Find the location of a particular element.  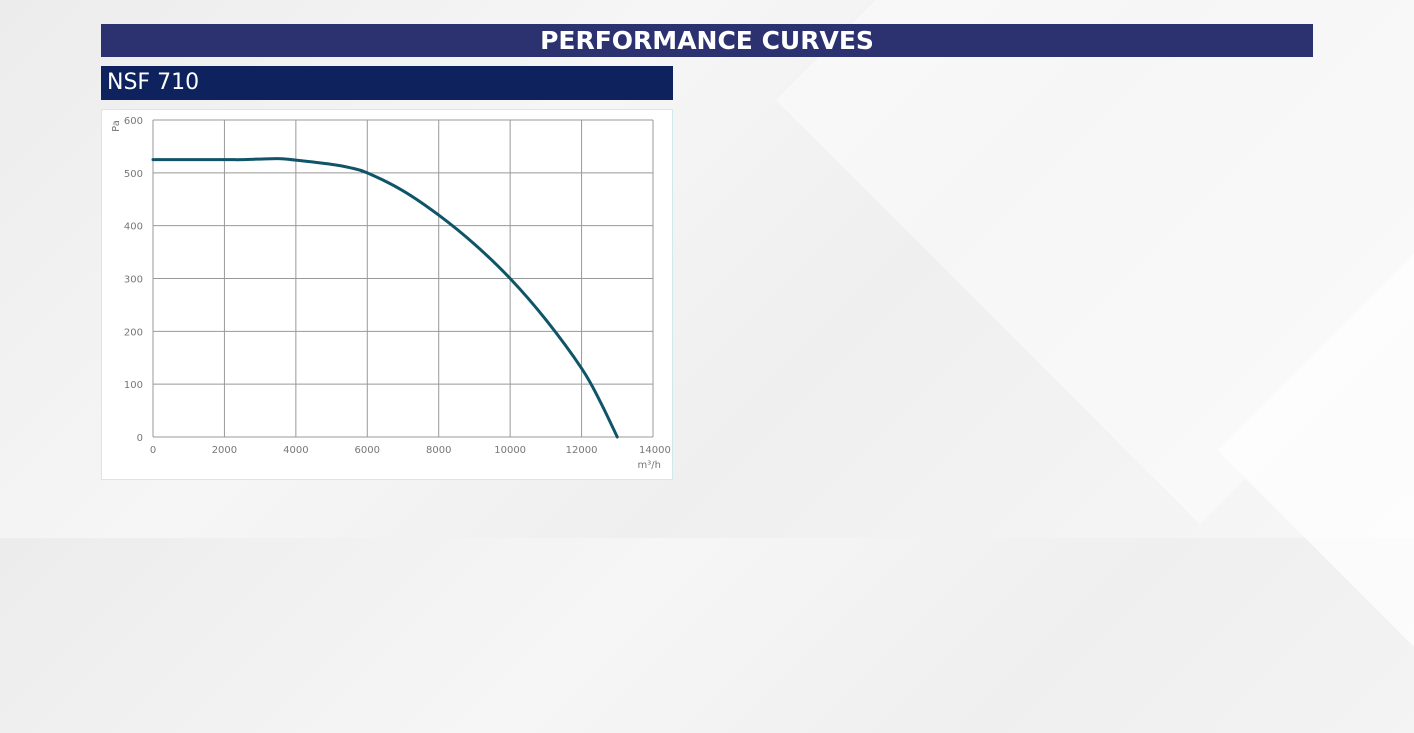

y-tick-label: 600 is located at coordinates (133, 121).